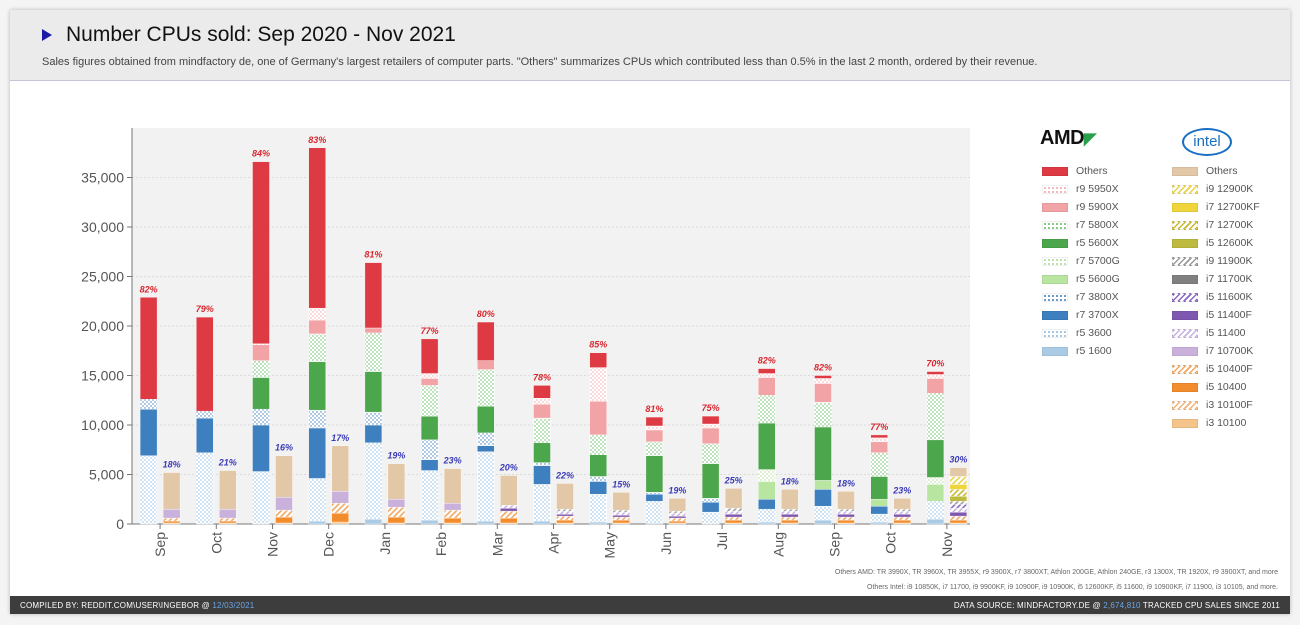 The width and height of the screenshot is (1300, 625). Describe the element at coordinates (542, 464) in the screenshot. I see `bar-segment-amd-r7-3800x` at that location.